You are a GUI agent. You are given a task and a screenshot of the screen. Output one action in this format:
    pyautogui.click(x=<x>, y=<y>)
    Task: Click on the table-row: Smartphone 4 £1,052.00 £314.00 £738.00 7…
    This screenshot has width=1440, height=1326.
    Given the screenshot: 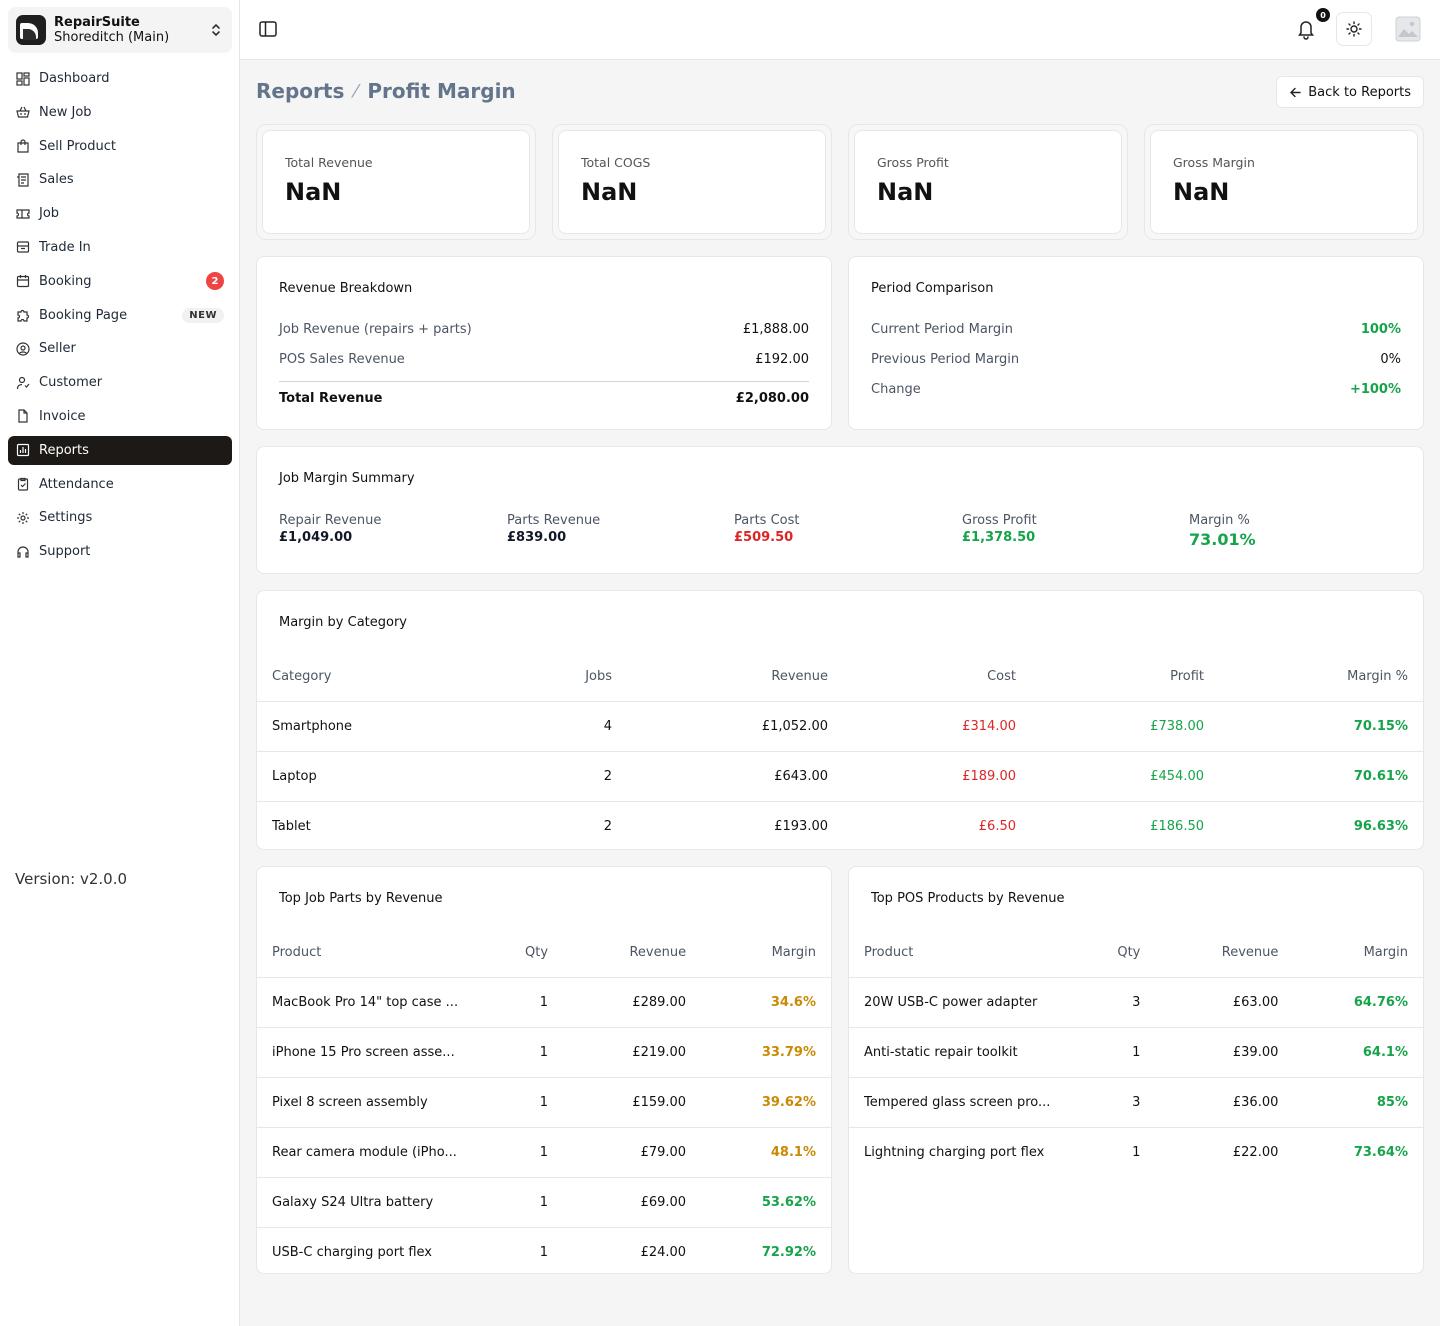 What is the action you would take?
    pyautogui.click(x=840, y=726)
    